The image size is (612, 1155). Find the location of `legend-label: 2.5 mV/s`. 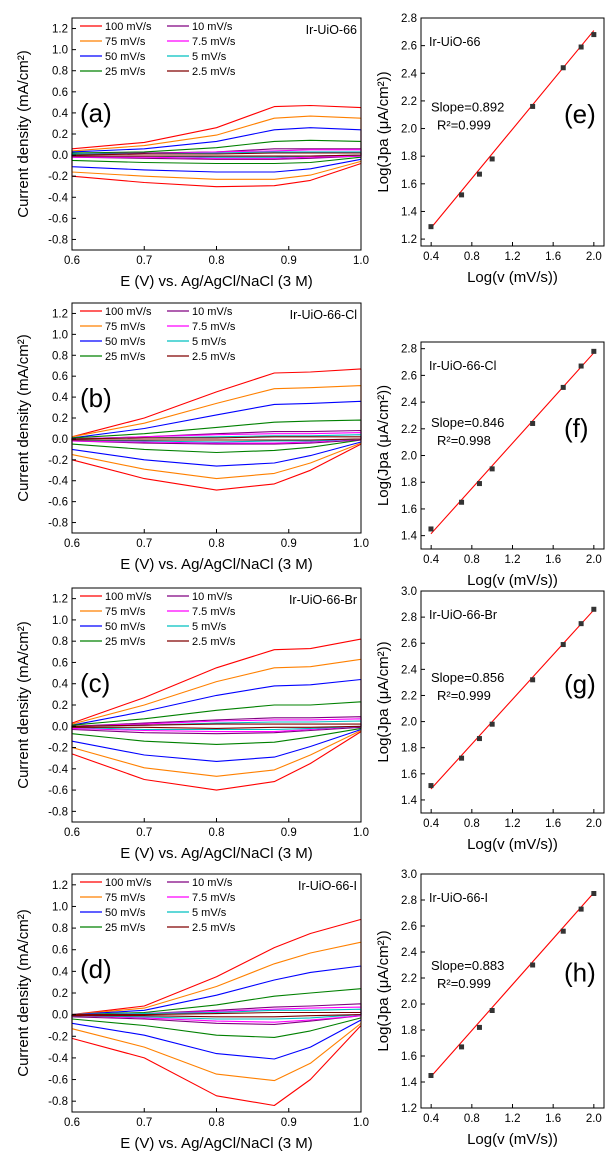

legend-label: 2.5 mV/s is located at coordinates (214, 642).